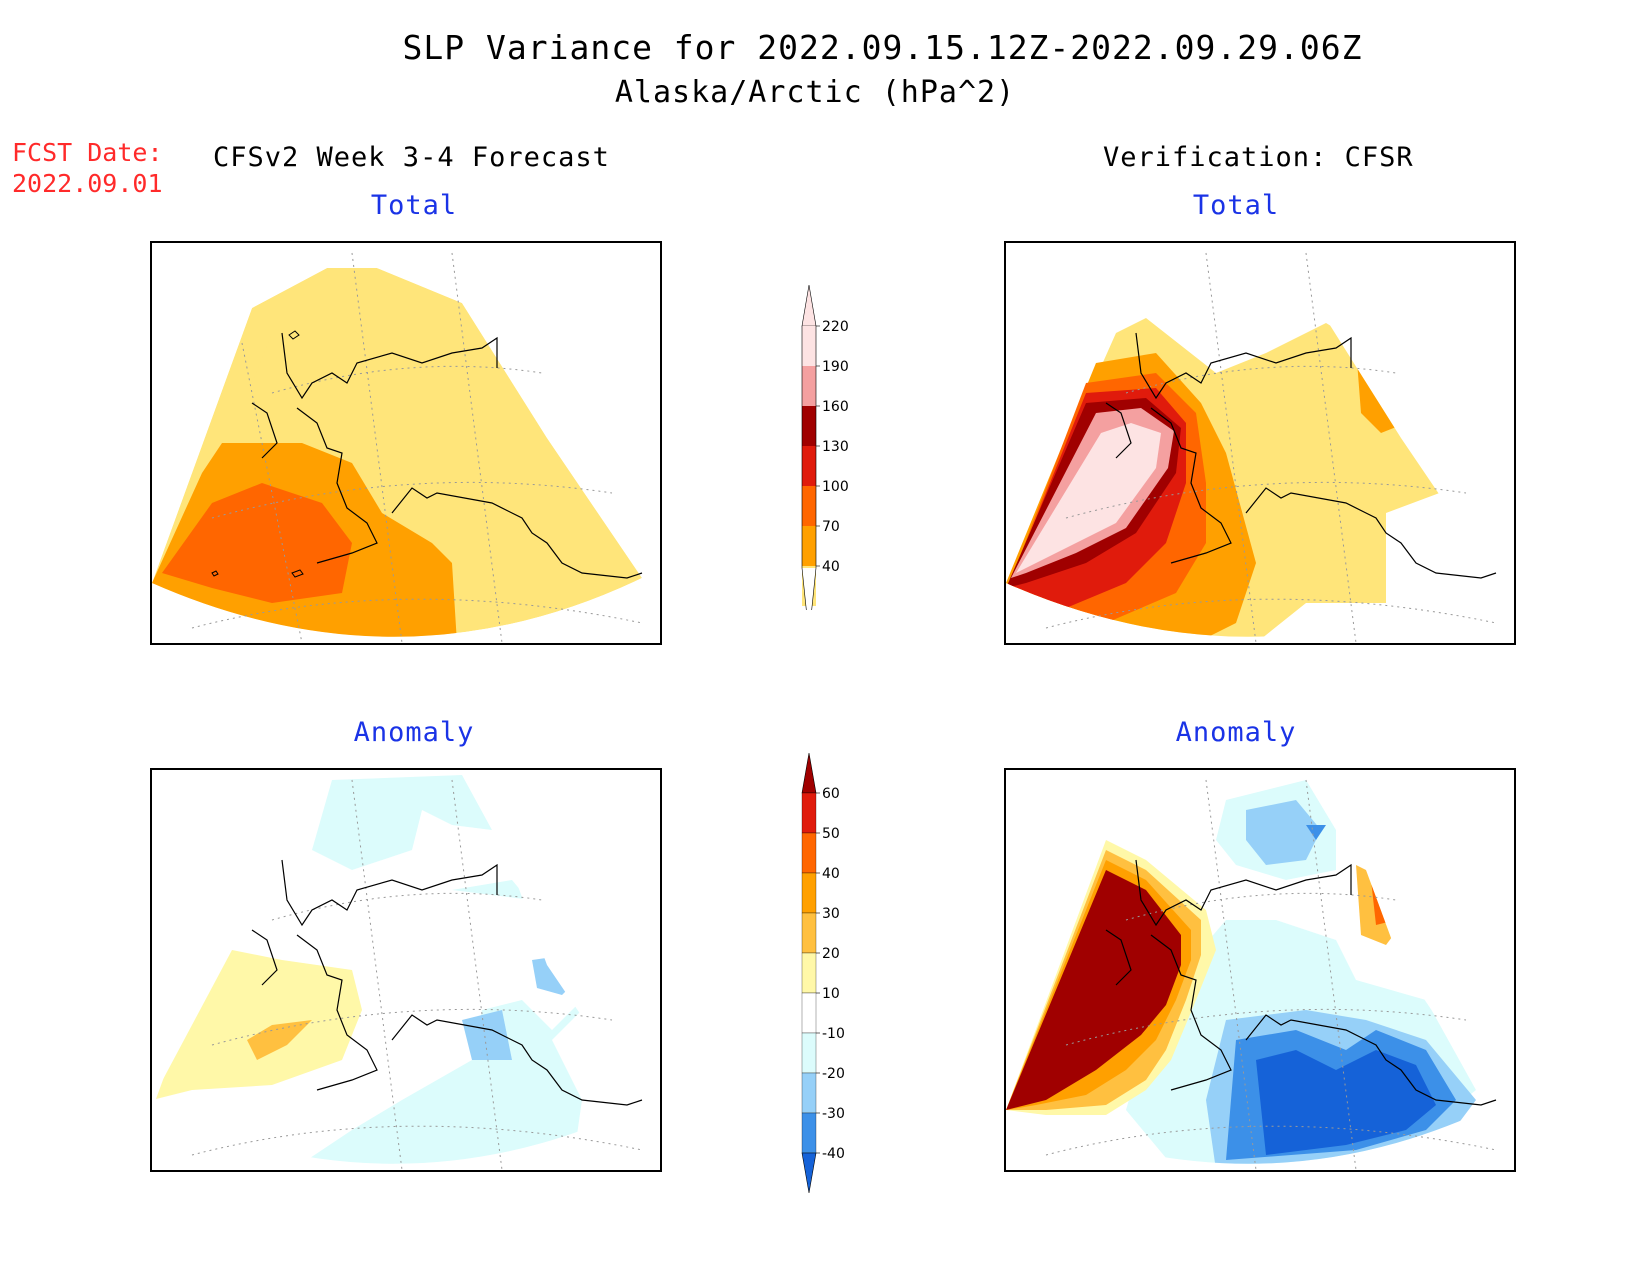 The width and height of the screenshot is (1650, 1275). Describe the element at coordinates (831, 834) in the screenshot. I see `colorbar-tick-label: 50` at that location.